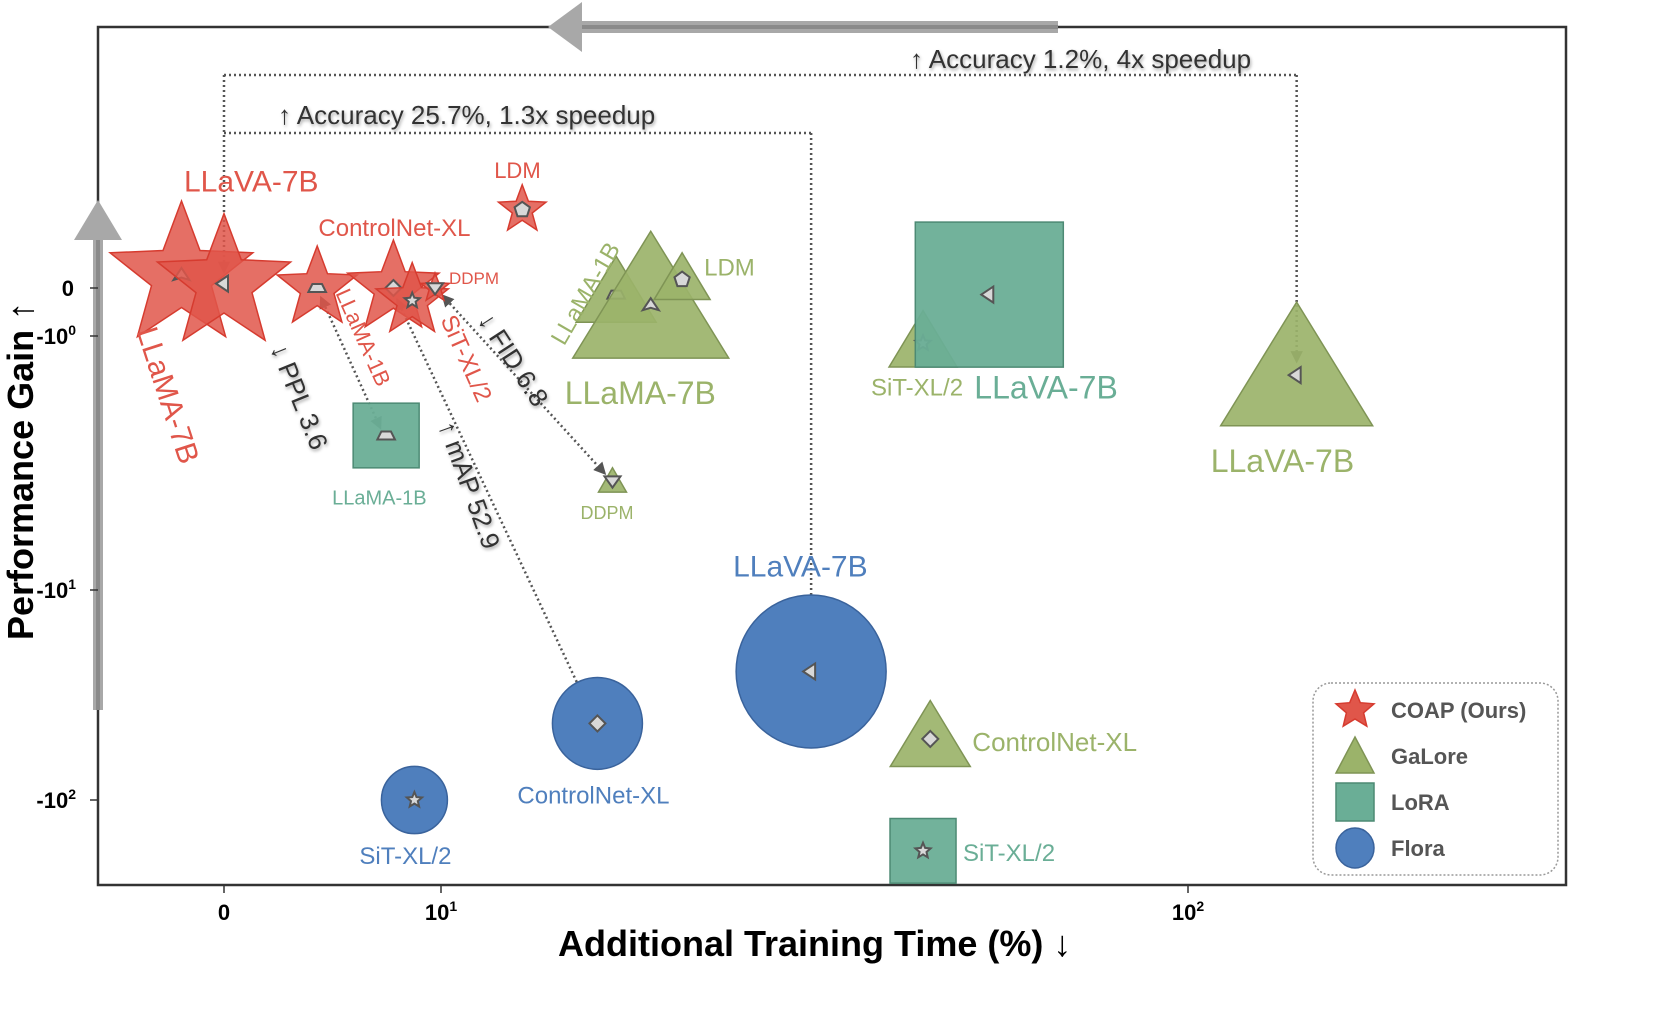 The width and height of the screenshot is (1663, 1023). Describe the element at coordinates (469, 485) in the screenshot. I see `annotation-map: ↑ mAP 52.9` at that location.